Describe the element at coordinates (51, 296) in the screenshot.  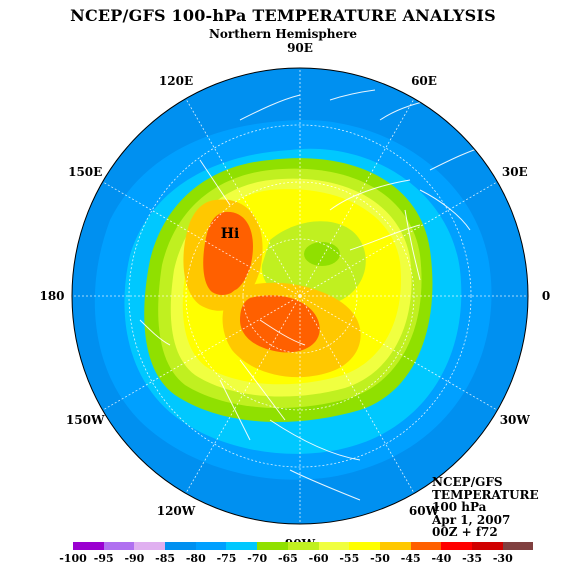
I see `longitude-label: 180` at that location.